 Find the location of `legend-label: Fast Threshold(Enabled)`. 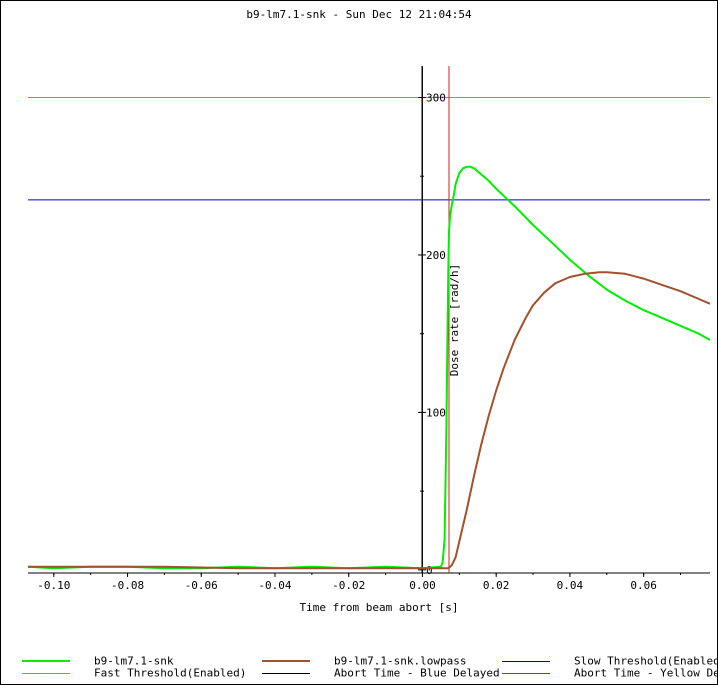

legend-label: Fast Threshold(Enabled) is located at coordinates (170, 673).